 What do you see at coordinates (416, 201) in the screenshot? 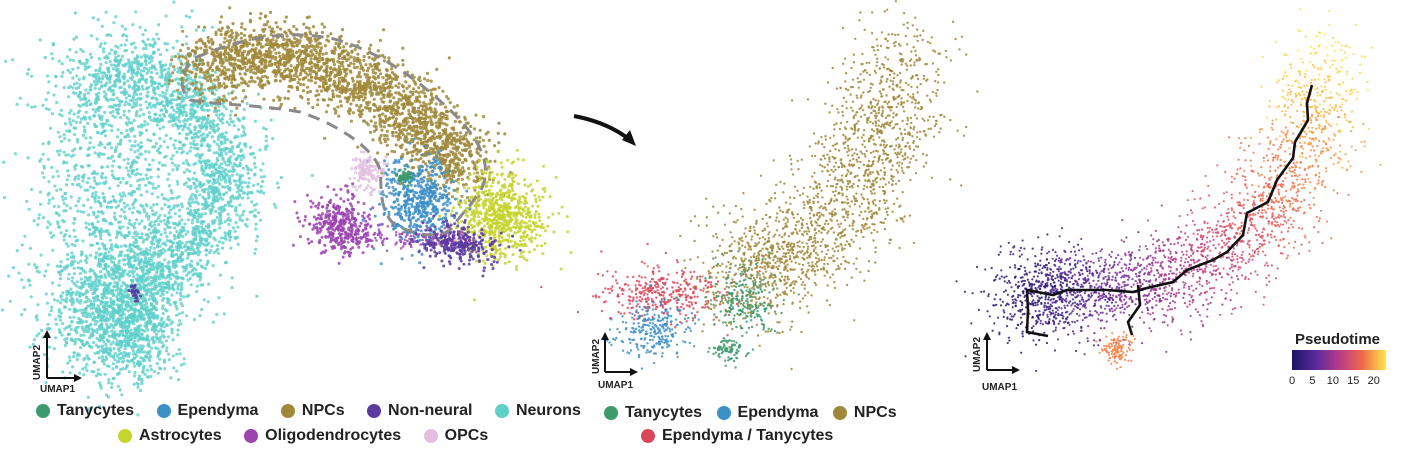
I see `scatter-ependyma` at bounding box center [416, 201].